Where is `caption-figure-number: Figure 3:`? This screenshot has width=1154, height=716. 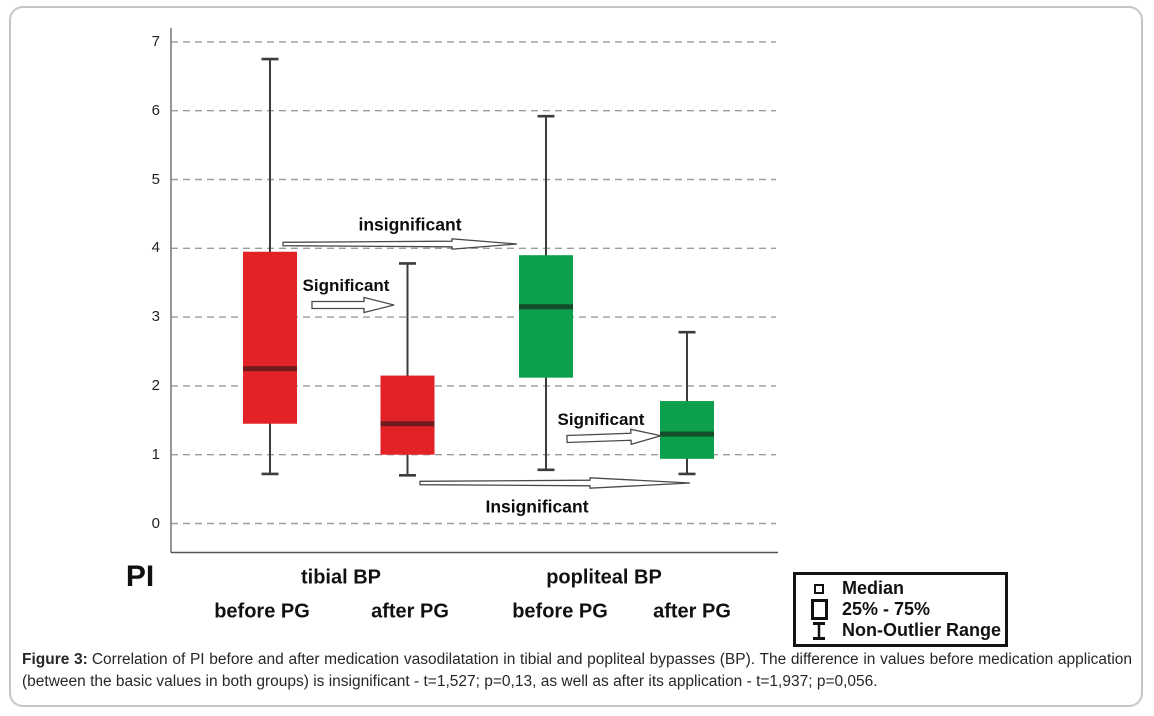
caption-figure-number: Figure 3: is located at coordinates (55, 659).